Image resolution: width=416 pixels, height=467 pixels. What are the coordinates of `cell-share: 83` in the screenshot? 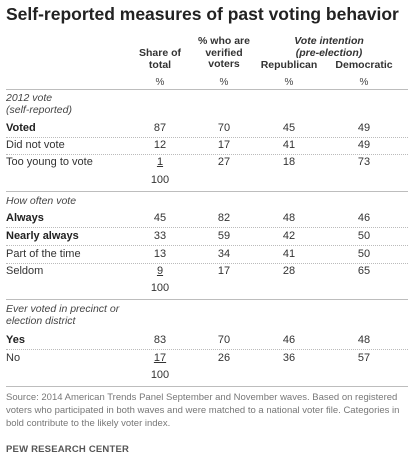 It's located at (160, 340).